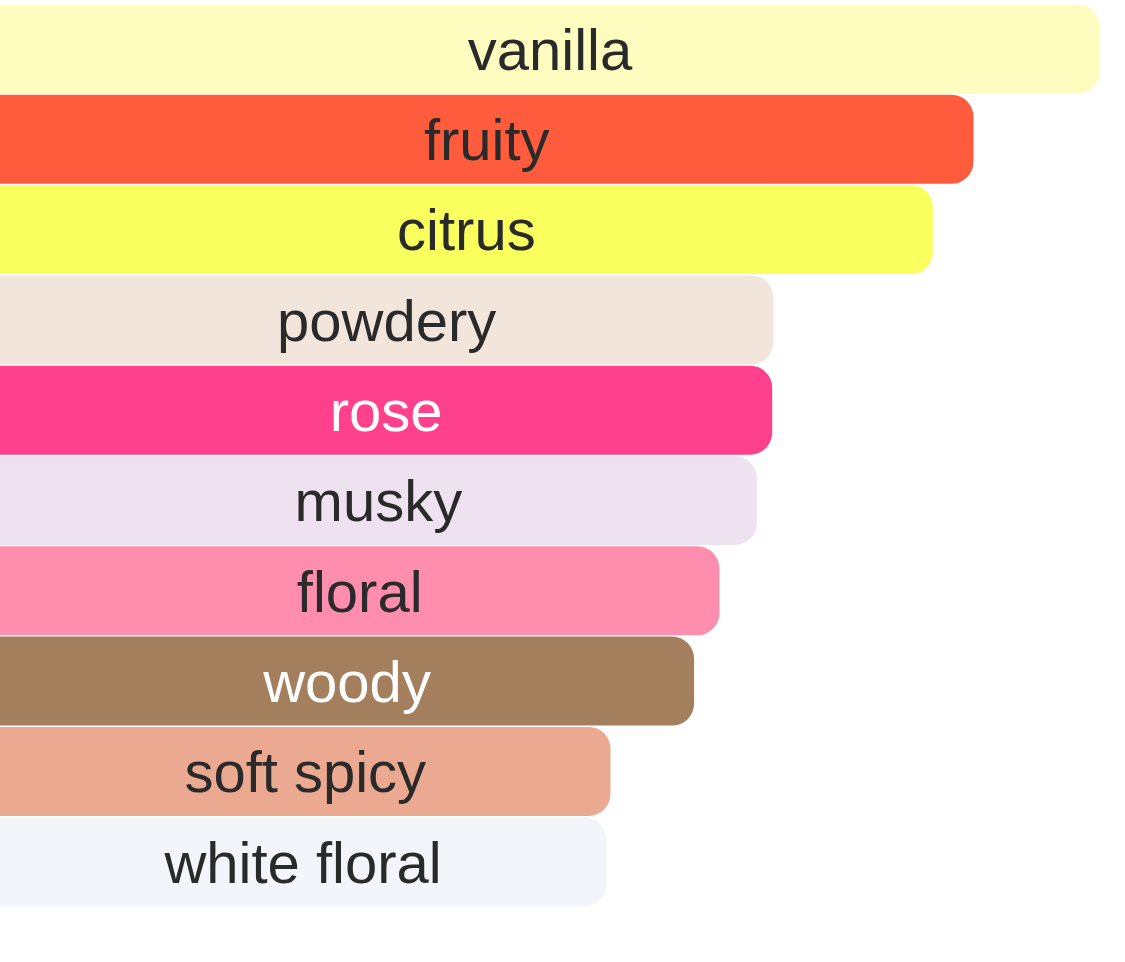 The image size is (1125, 962). I want to click on y-tick-label: rose, so click(386, 411).